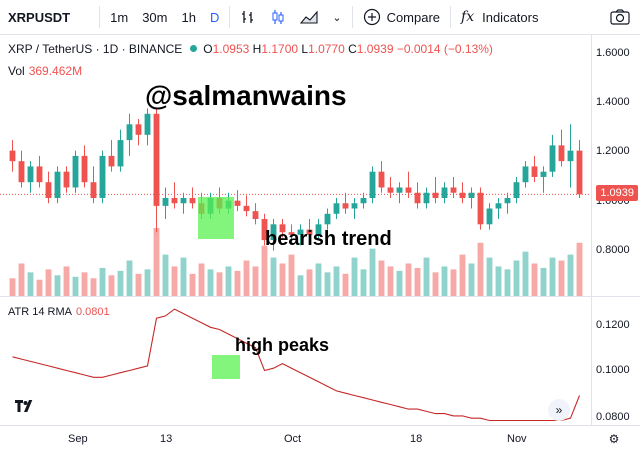 The height and width of the screenshot is (450, 640). I want to click on tradingview-logo-glyph, so click(24, 406).